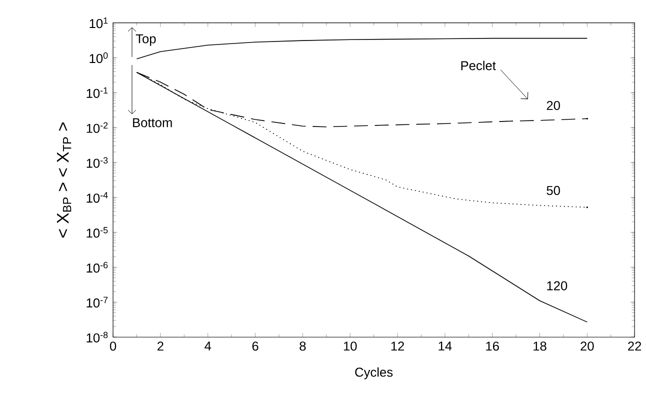  What do you see at coordinates (635, 345) in the screenshot?
I see `x-tick-label: 22` at bounding box center [635, 345].